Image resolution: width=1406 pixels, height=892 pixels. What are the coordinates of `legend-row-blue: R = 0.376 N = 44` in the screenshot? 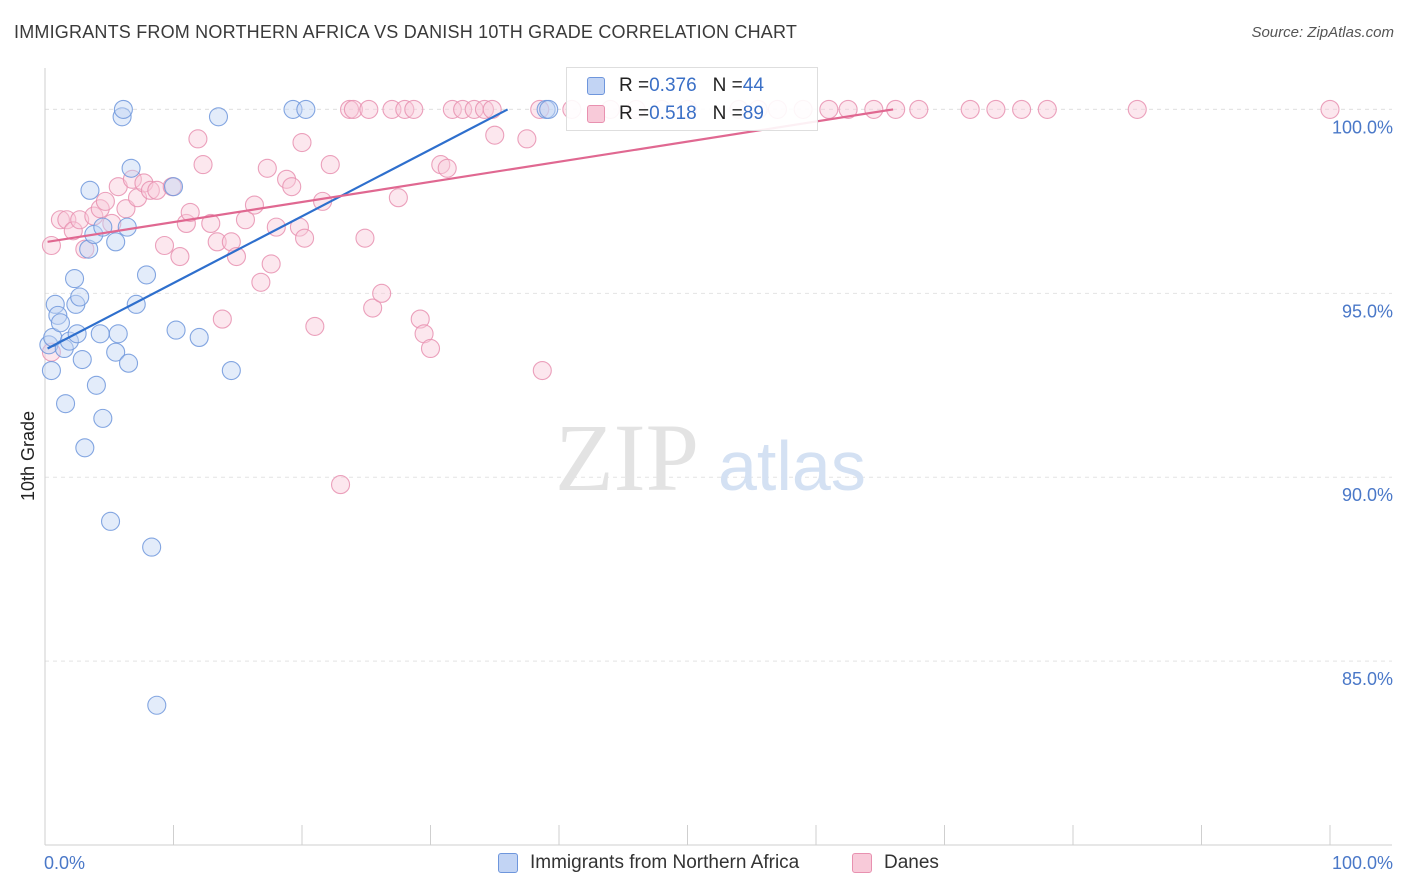 It's located at (675, 86).